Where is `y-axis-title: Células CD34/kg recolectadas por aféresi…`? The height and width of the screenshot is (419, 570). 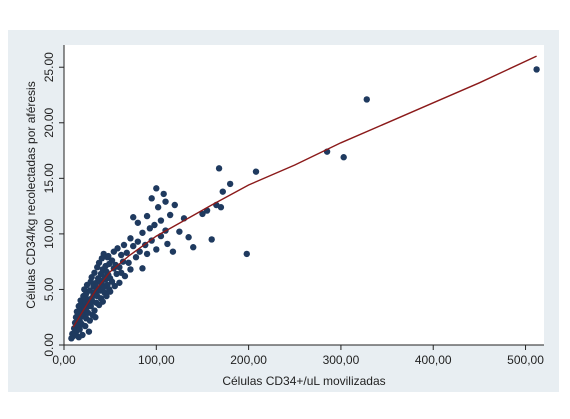
y-axis-title: Células CD34/kg recolectadas por aféresi… is located at coordinates (31, 194).